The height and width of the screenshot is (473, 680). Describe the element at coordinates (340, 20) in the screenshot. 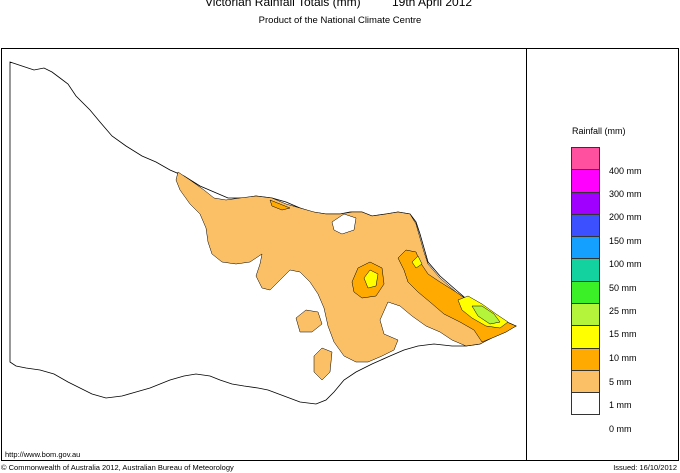

I see `page-subtitle: Product of the National Climate Centre` at that location.